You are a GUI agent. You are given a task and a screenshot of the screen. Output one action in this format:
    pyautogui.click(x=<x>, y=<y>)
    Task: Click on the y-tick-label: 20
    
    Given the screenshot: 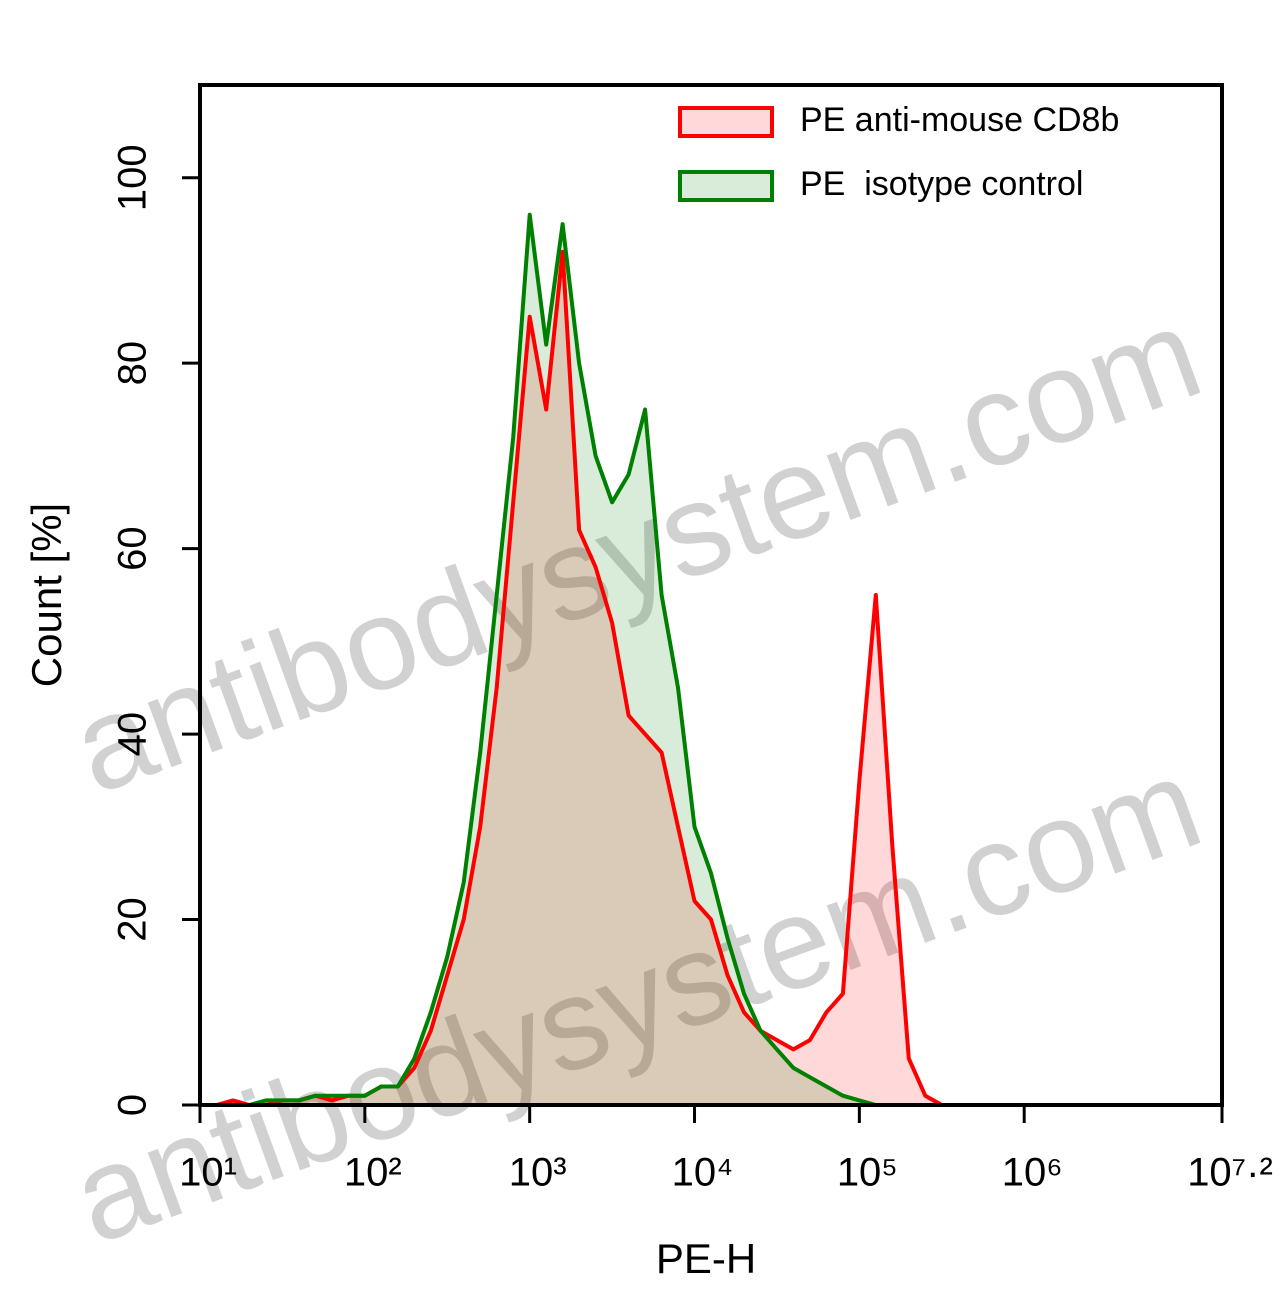 What is the action you would take?
    pyautogui.click(x=133, y=919)
    